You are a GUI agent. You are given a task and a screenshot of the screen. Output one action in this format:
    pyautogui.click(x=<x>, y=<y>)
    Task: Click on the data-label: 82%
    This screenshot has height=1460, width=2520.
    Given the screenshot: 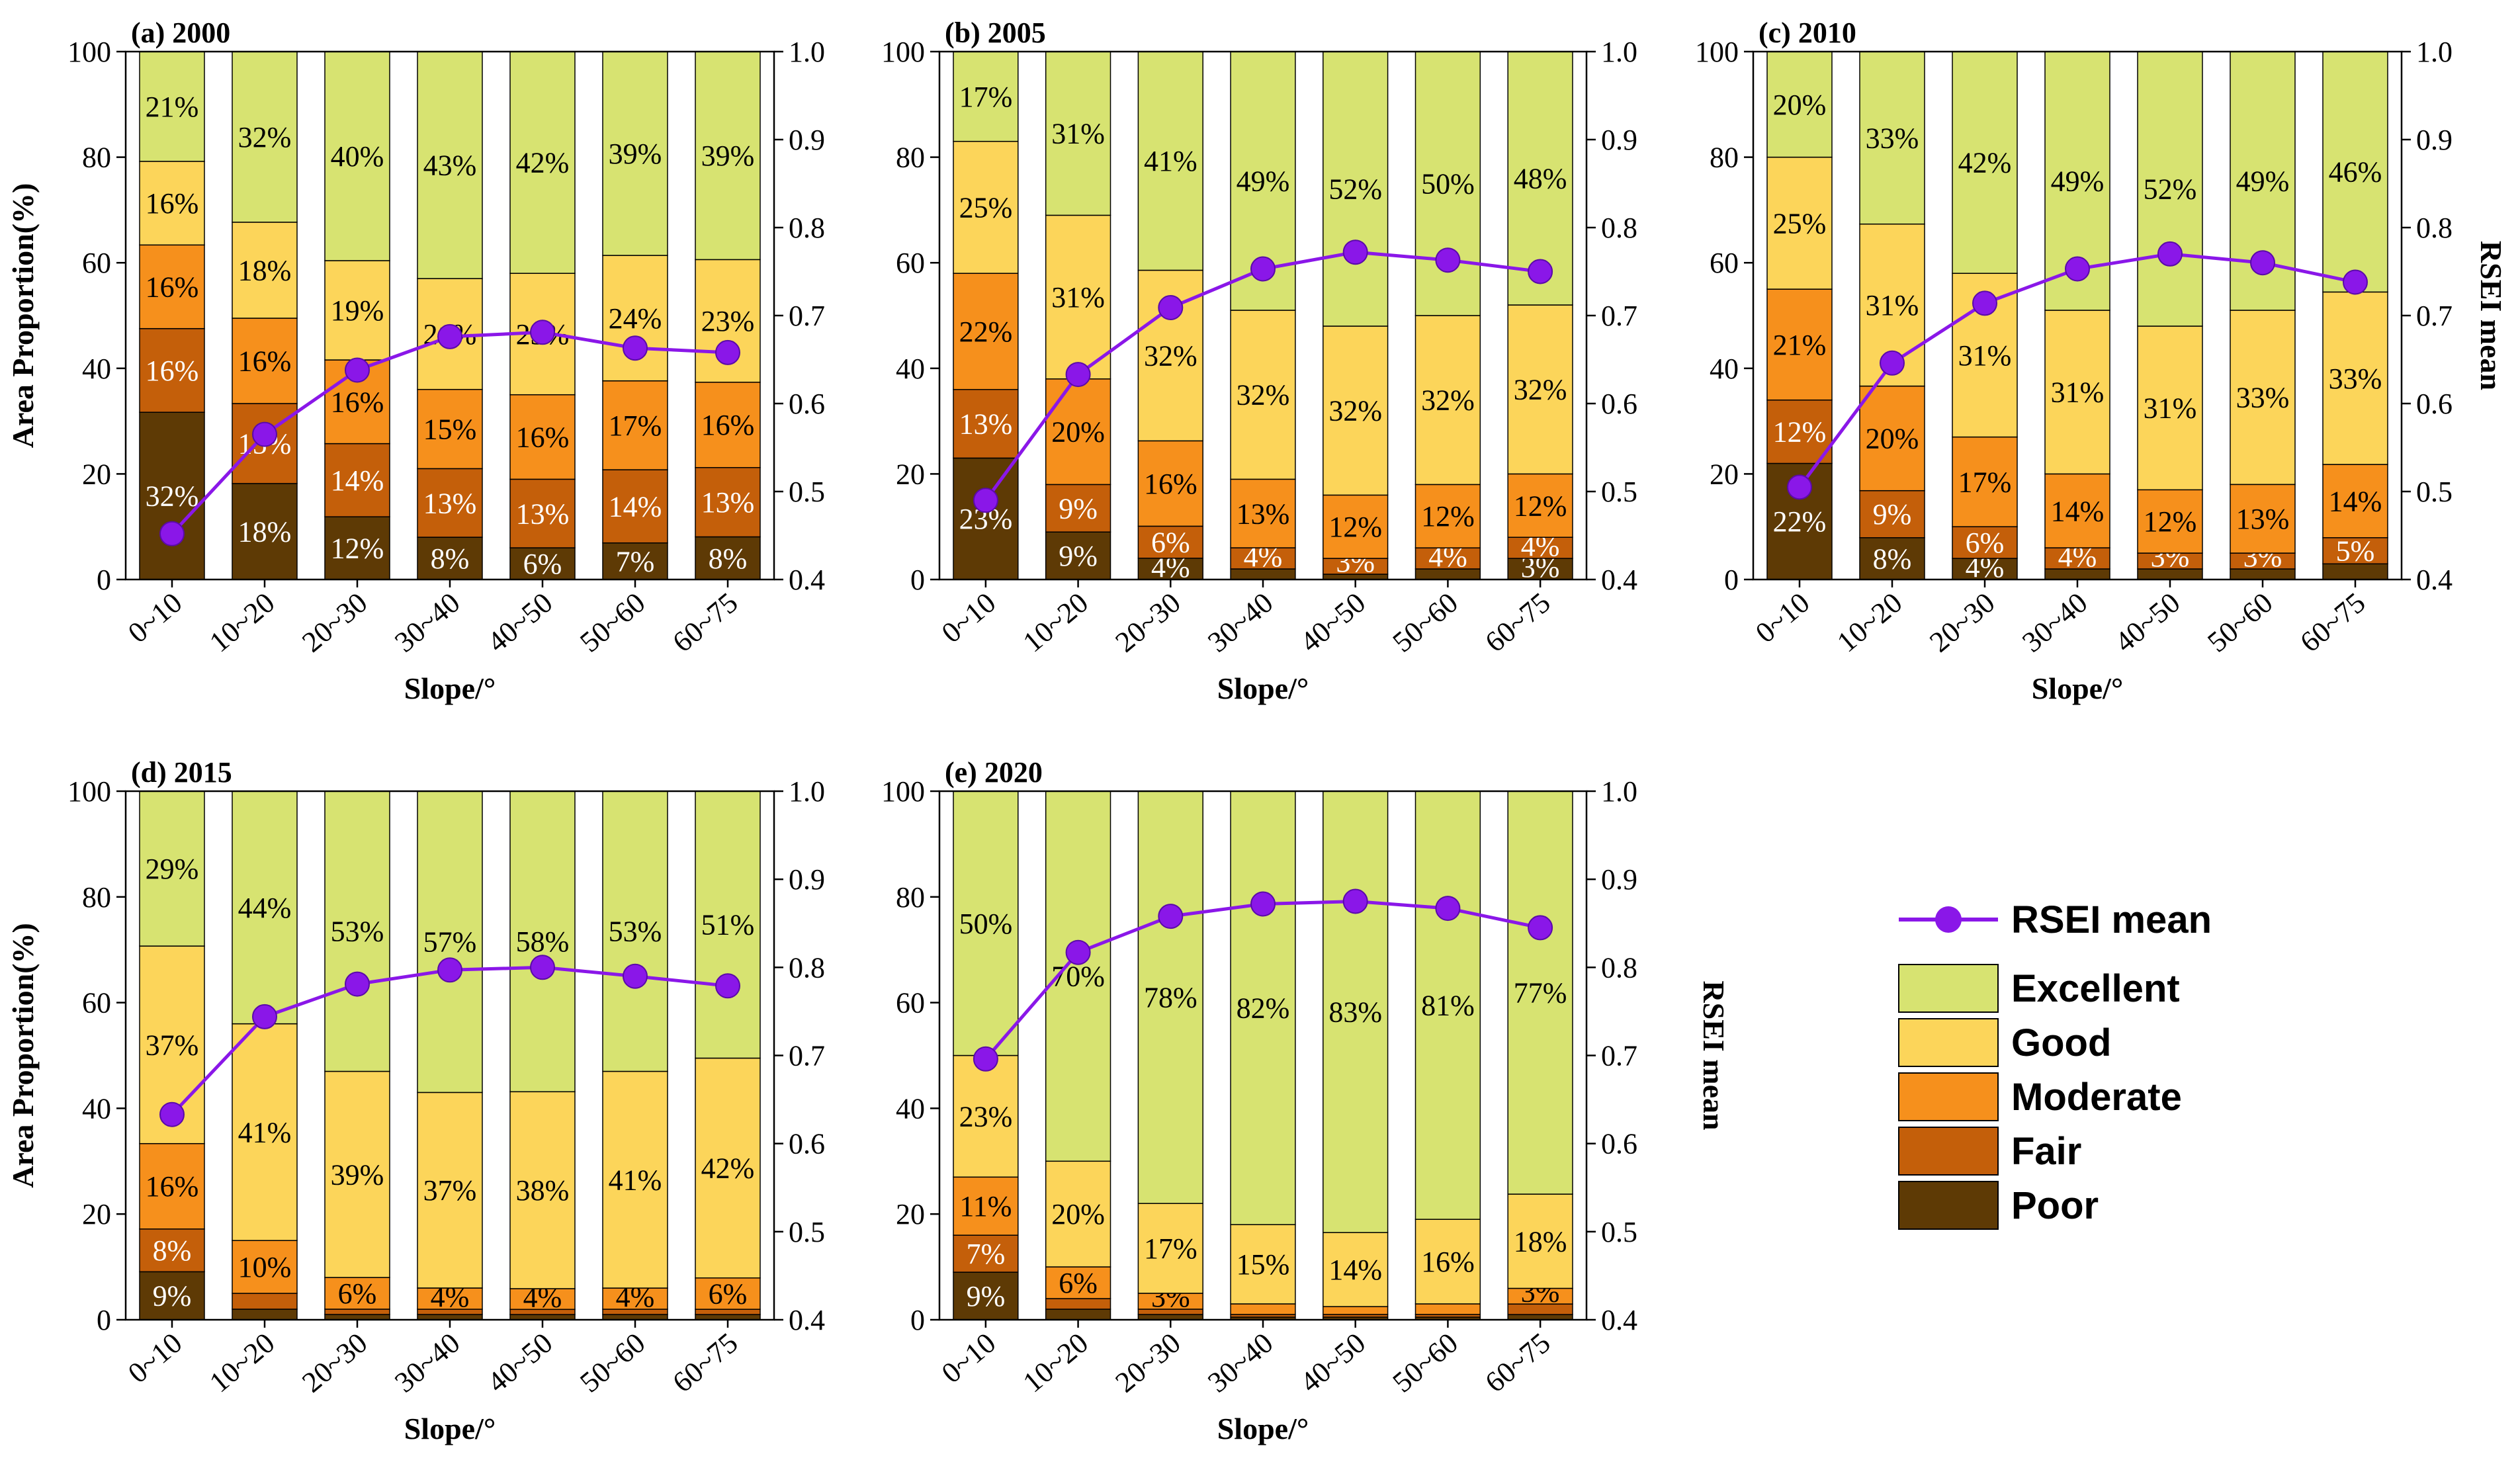 What is the action you would take?
    pyautogui.click(x=1263, y=1008)
    